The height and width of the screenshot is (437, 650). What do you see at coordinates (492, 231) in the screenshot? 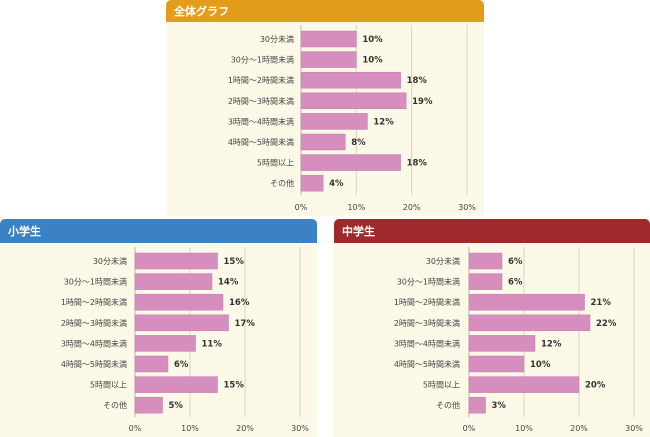
I see `junior-high-chart-header: 中学生` at bounding box center [492, 231].